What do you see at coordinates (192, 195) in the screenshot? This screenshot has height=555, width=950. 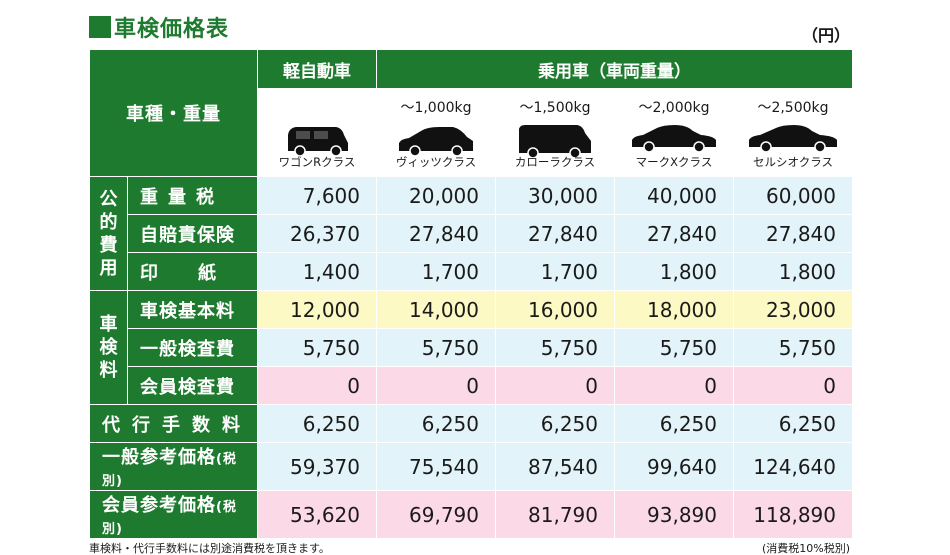 I see `row-label: 重量税` at bounding box center [192, 195].